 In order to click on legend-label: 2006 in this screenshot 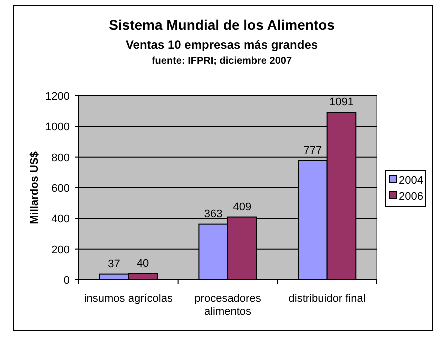, I will do `click(411, 197)`.